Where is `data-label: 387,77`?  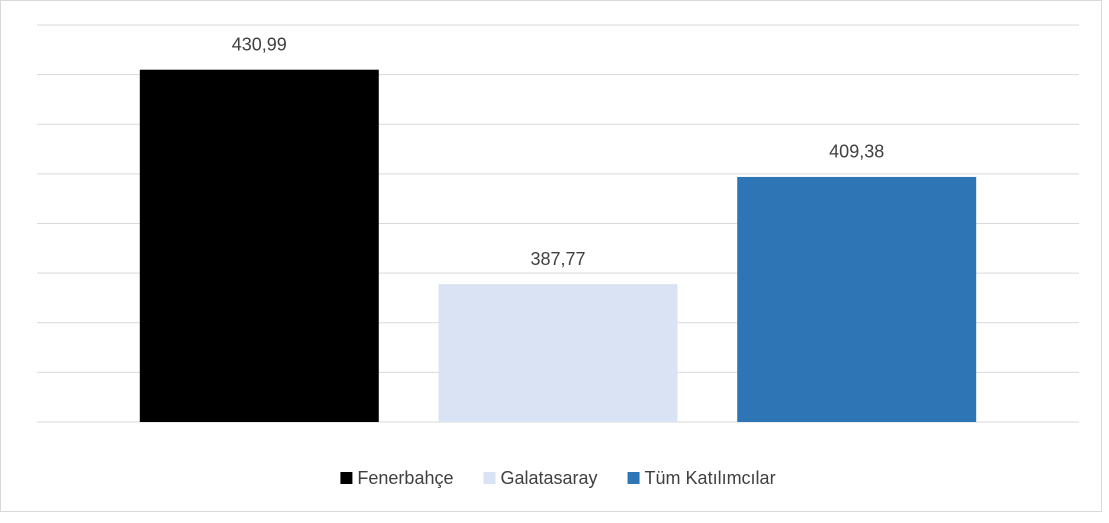
data-label: 387,77 is located at coordinates (557, 259).